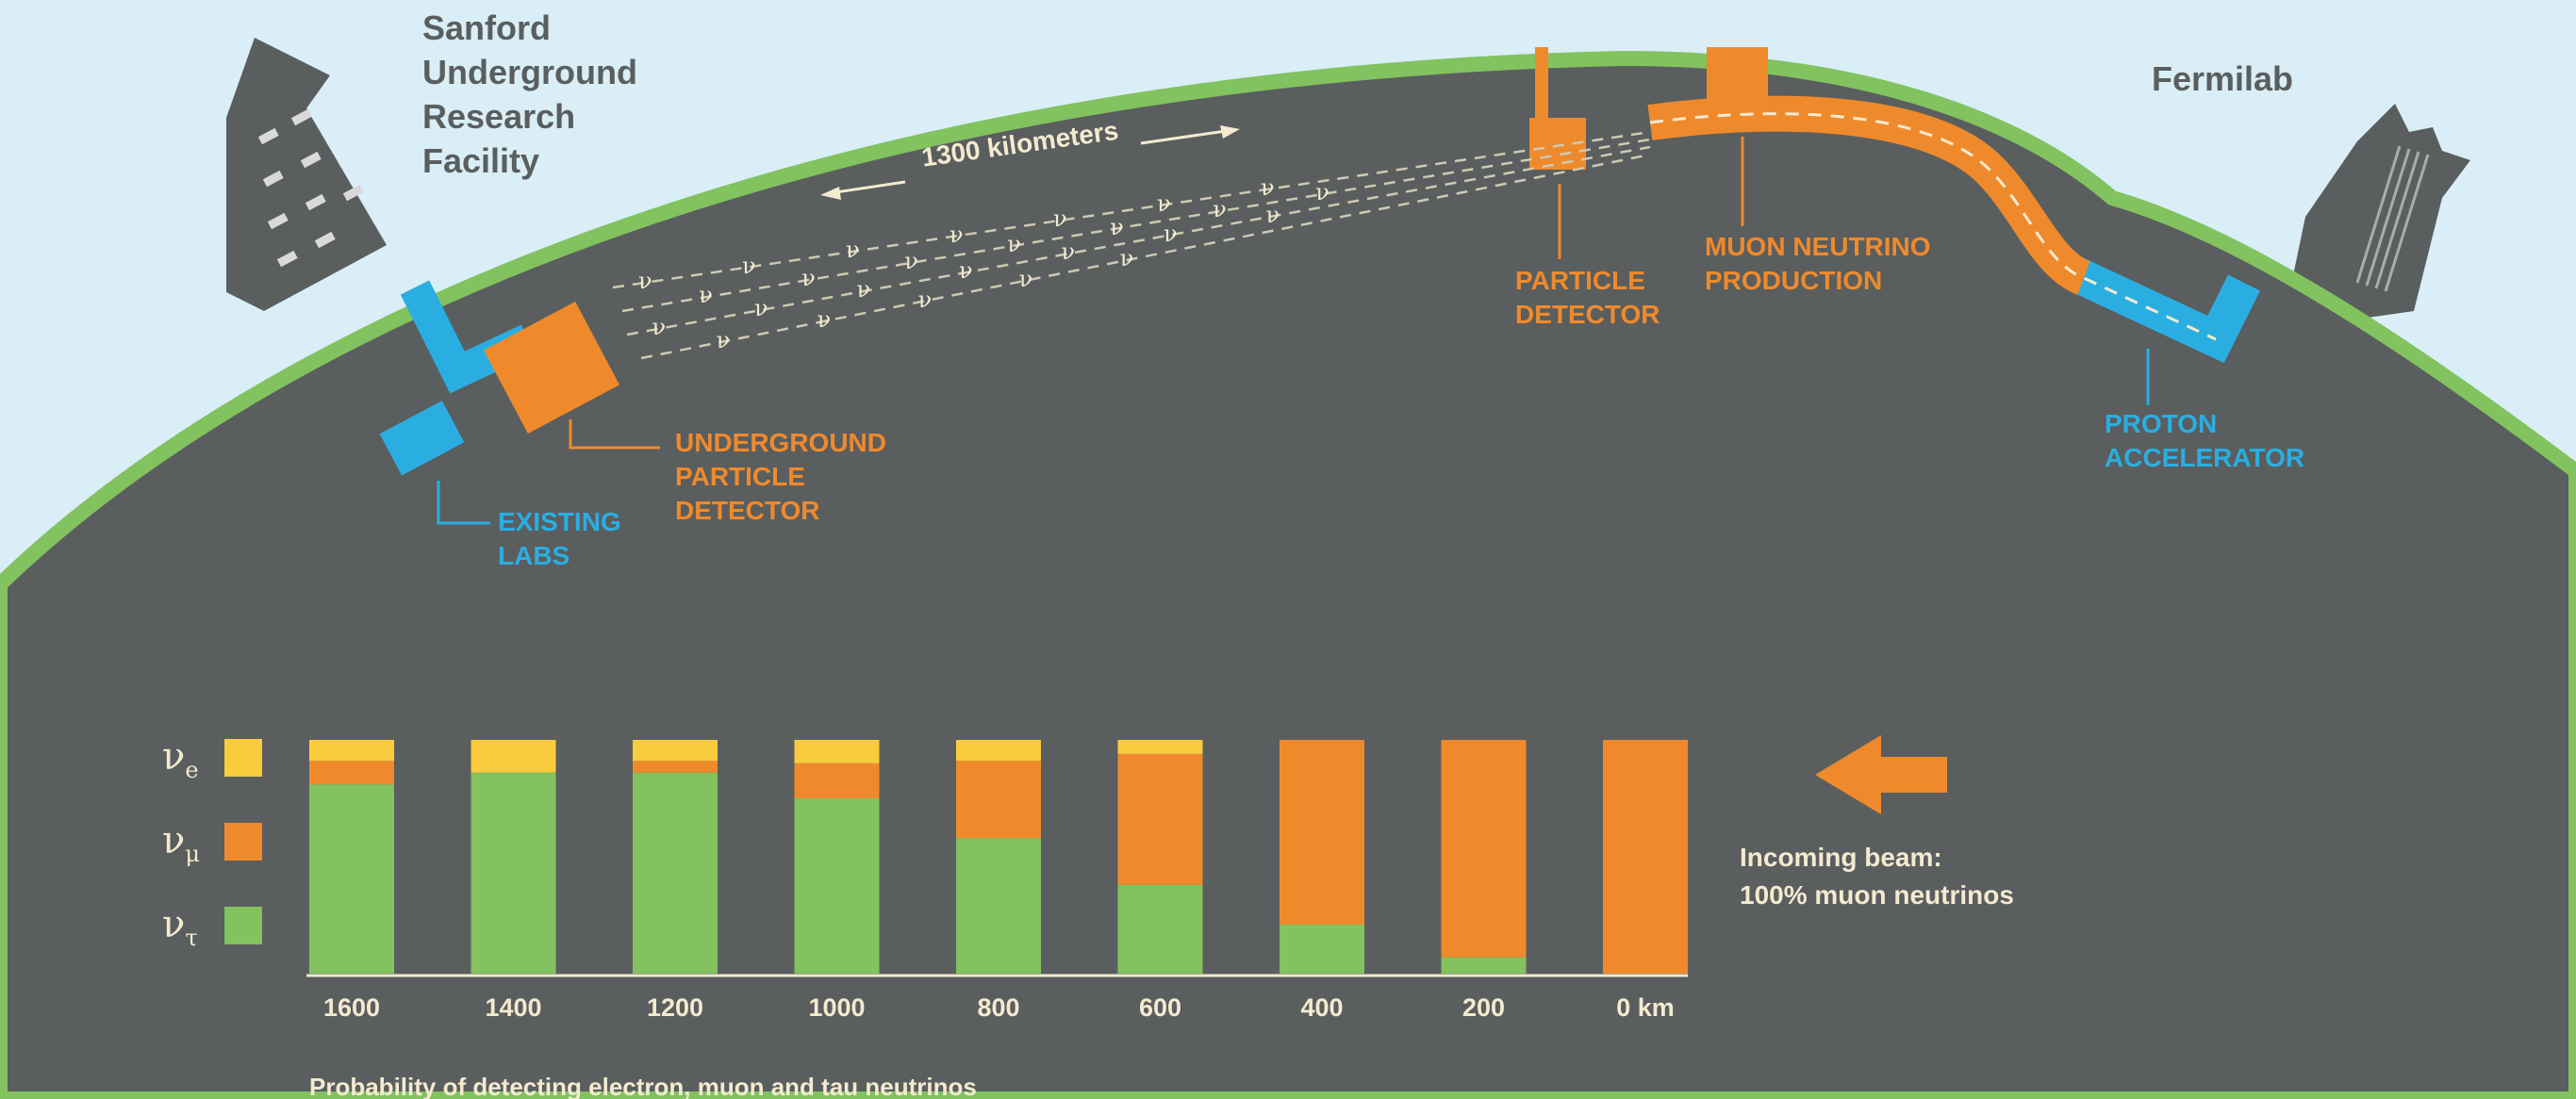 The width and height of the screenshot is (2576, 1099). What do you see at coordinates (675, 1007) in the screenshot?
I see `x-tick-label: 1200` at bounding box center [675, 1007].